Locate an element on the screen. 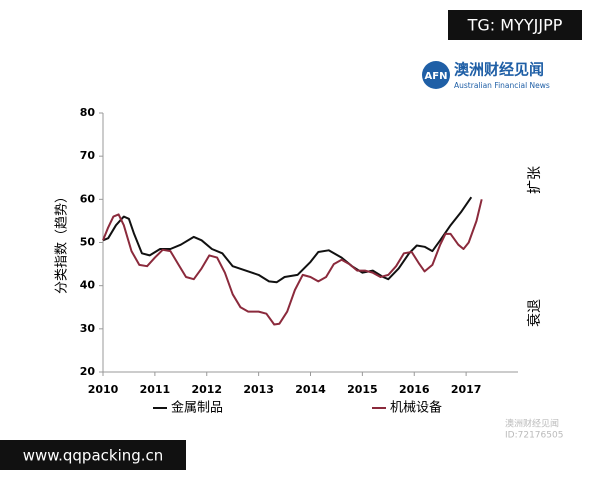  x-tick-label: 2013 is located at coordinates (258, 389).